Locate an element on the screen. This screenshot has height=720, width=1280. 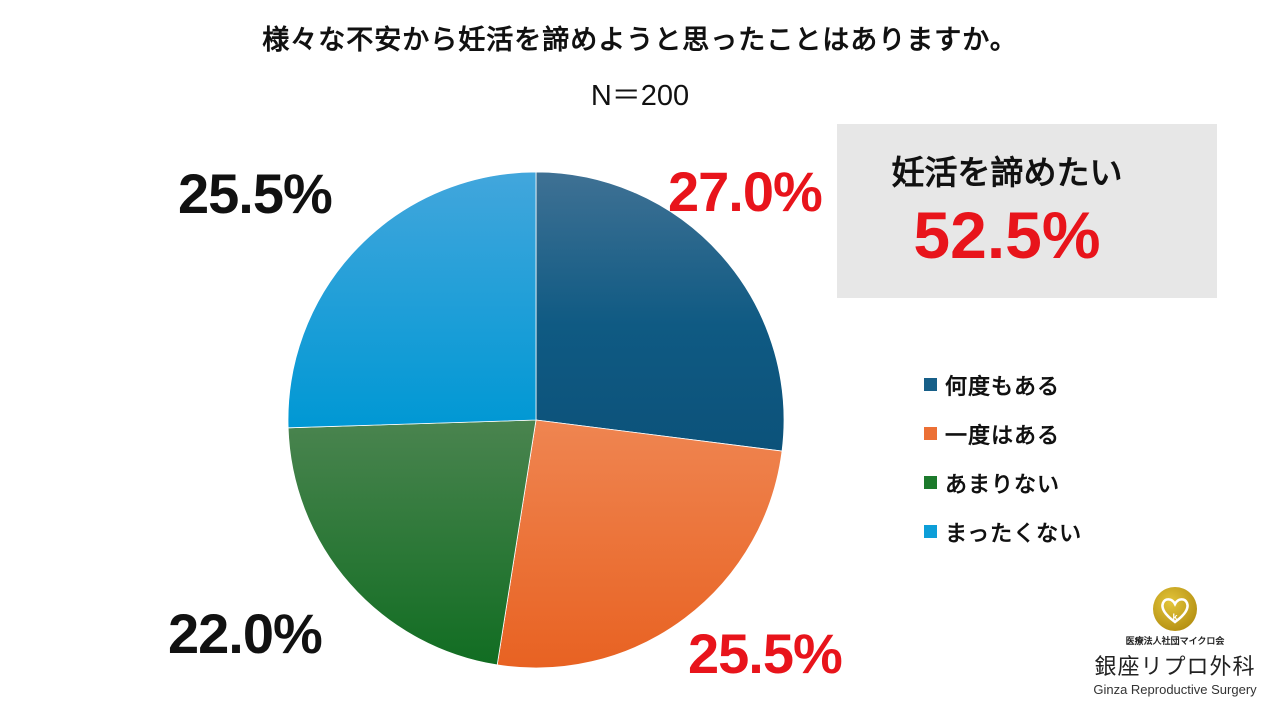
label-never: 25.5% is located at coordinates (255, 193).